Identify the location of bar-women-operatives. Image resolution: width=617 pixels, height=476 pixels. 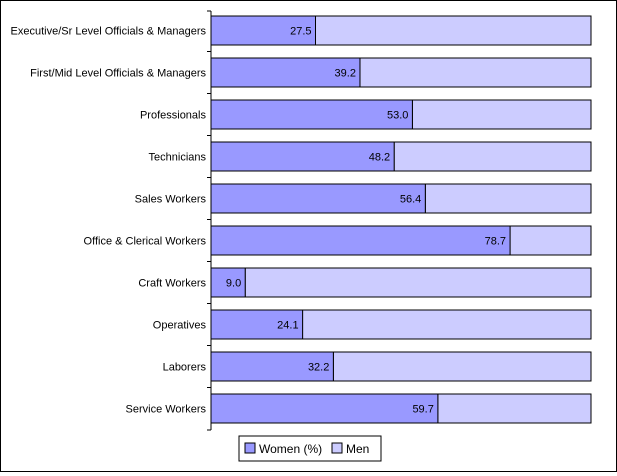
(257, 324).